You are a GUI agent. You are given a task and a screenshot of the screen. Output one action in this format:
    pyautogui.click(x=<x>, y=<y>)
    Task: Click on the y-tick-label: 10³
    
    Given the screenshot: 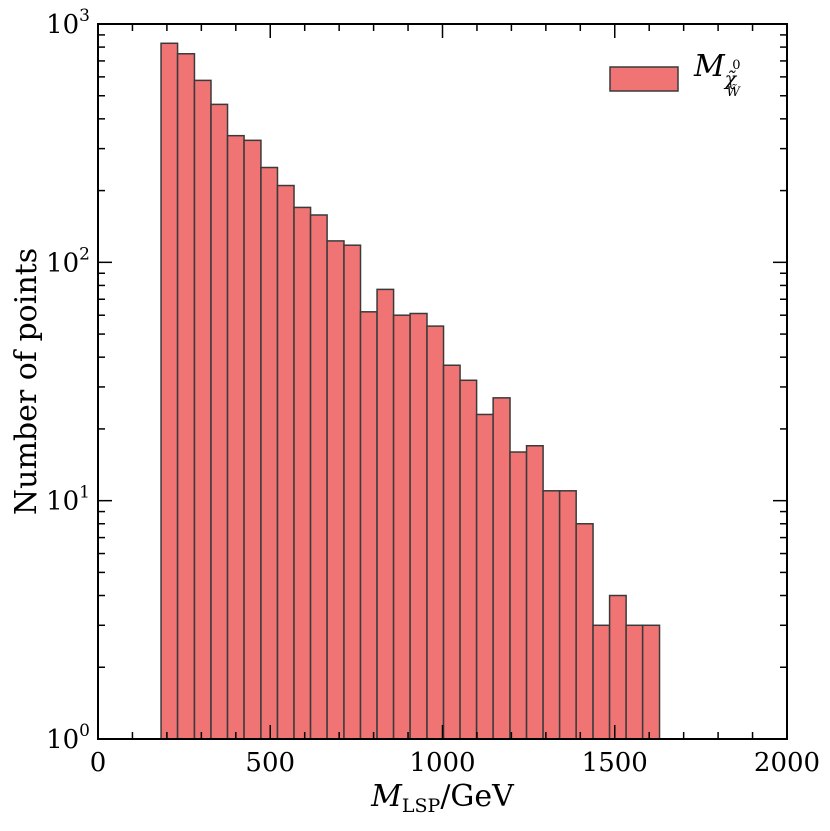 What is the action you would take?
    pyautogui.click(x=68, y=23)
    